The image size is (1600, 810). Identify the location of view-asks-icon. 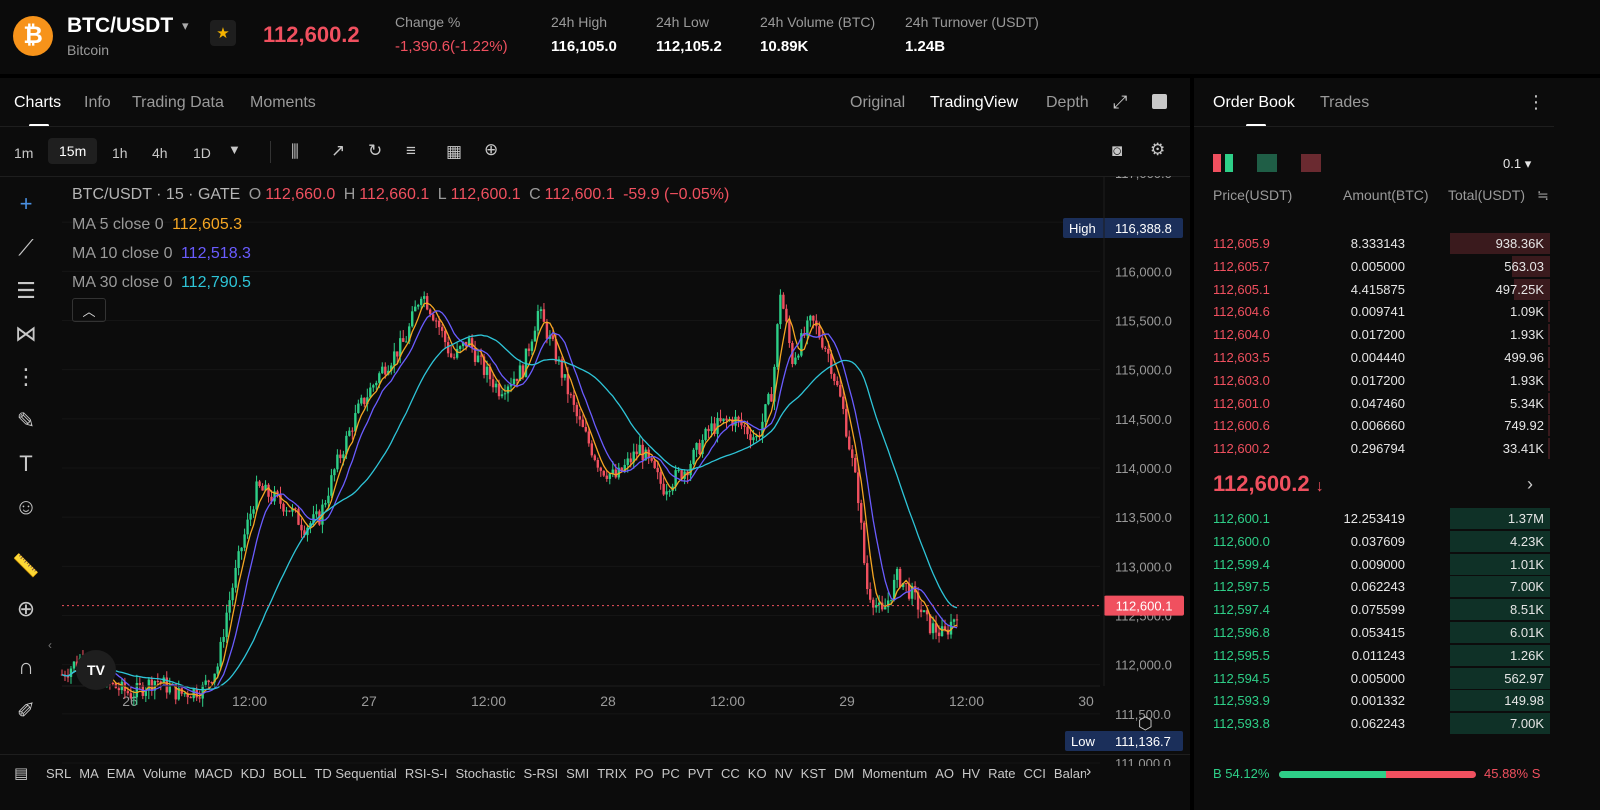
(1311, 163).